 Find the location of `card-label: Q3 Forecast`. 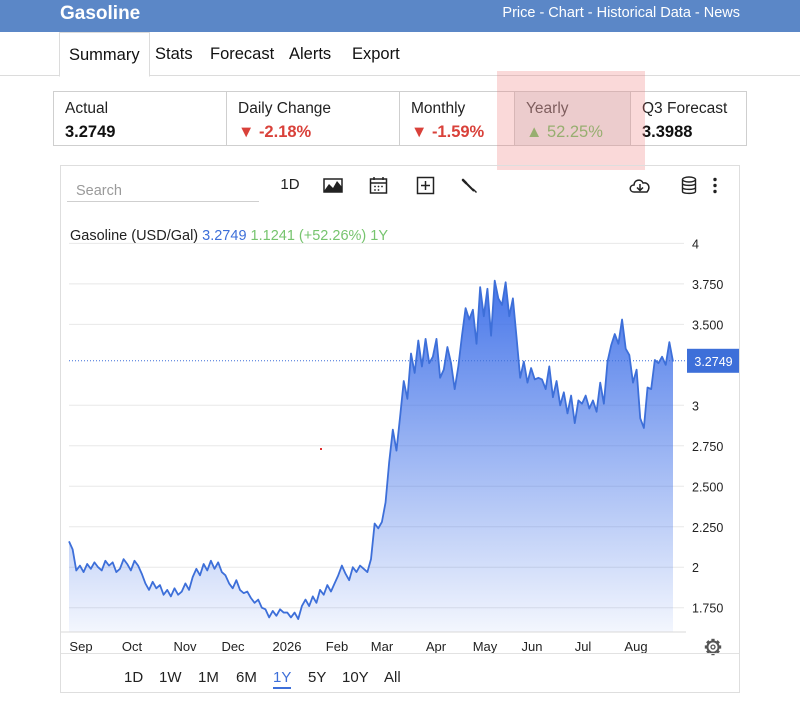

card-label: Q3 Forecast is located at coordinates (685, 108).